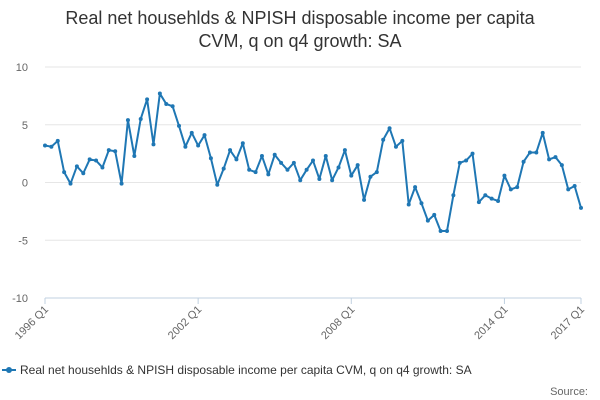  What do you see at coordinates (185, 323) in the screenshot?
I see `x-tick-label: 2002 Q1` at bounding box center [185, 323].